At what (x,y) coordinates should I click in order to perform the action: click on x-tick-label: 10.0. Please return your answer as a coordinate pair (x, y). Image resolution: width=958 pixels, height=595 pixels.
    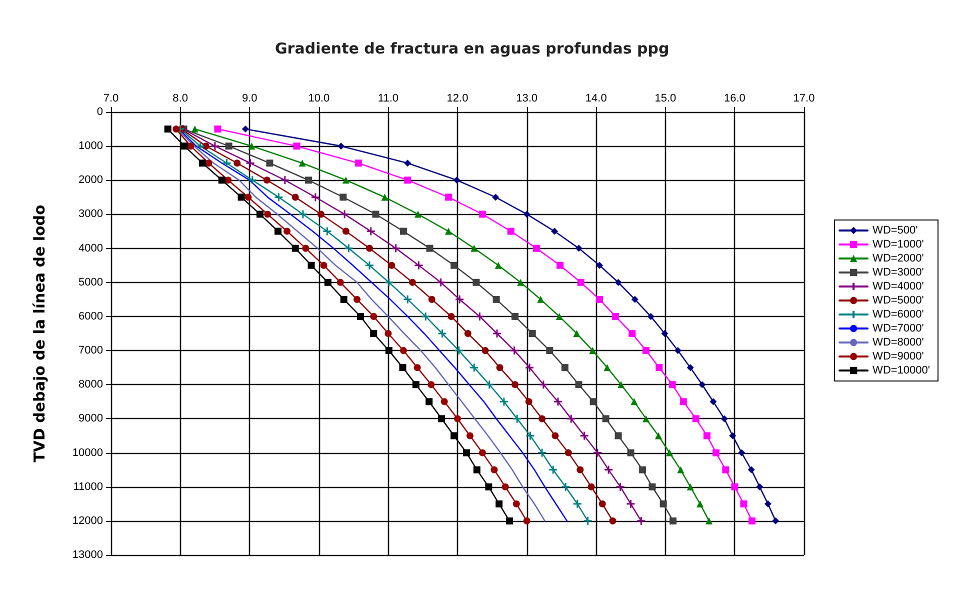
    Looking at the image, I should click on (319, 98).